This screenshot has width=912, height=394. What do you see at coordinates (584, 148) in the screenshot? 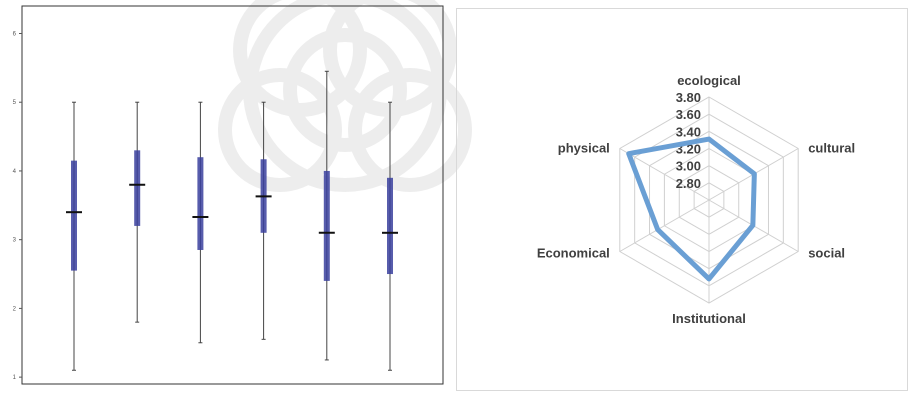
I see `axis-label-physical: physical` at bounding box center [584, 148].